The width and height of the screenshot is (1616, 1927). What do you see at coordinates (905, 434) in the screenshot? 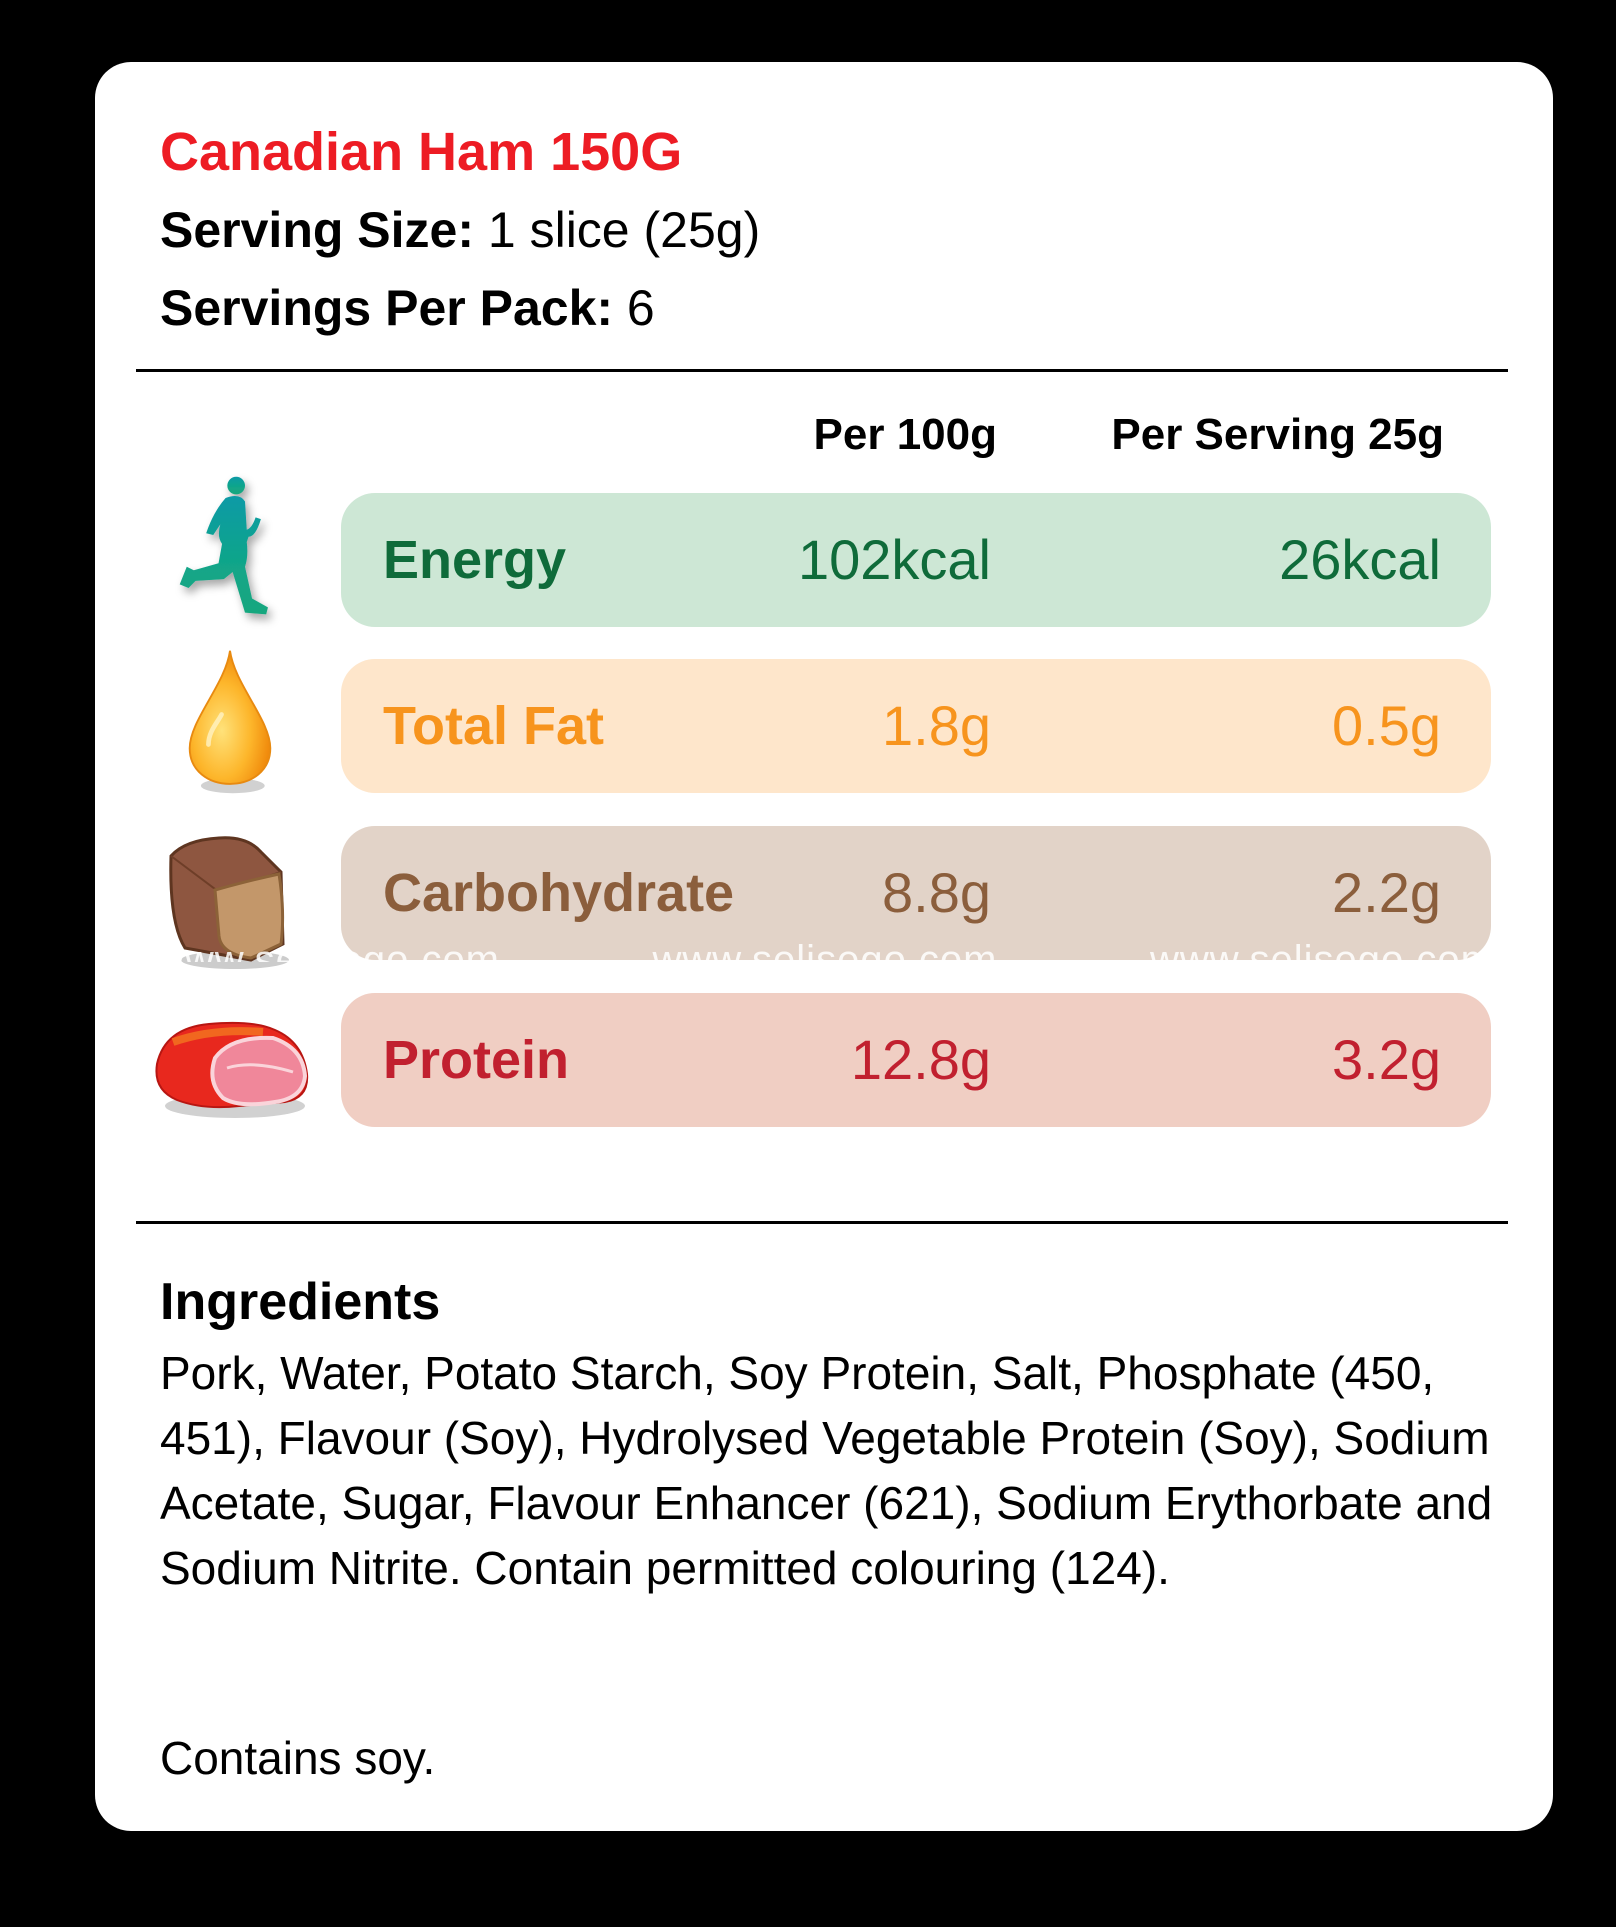
I see `column-header-per-100g: Per 100g` at bounding box center [905, 434].